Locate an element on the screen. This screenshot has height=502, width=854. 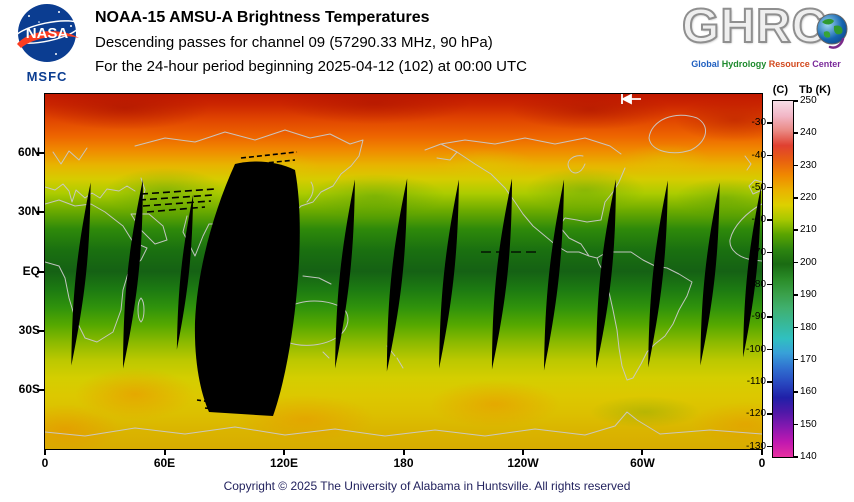
lat-tick-label: 30S is located at coordinates (29, 329).